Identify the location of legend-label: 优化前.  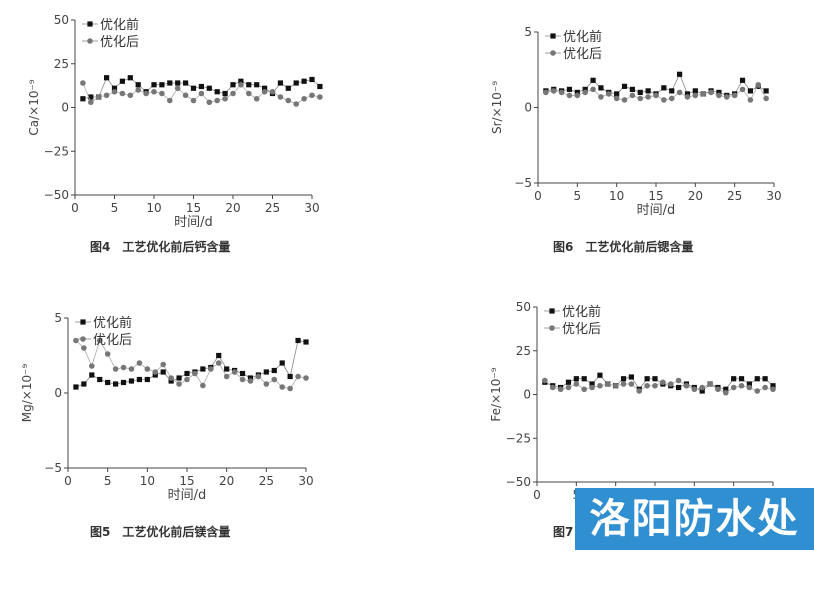
(582, 37).